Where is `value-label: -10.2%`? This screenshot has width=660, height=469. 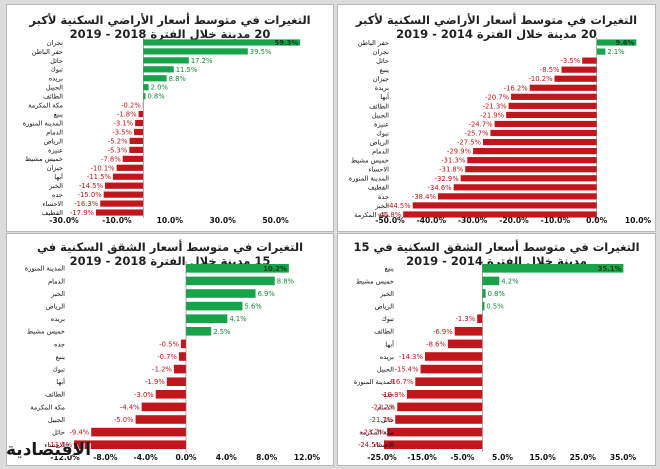 value-label: -10.2% is located at coordinates (540, 79).